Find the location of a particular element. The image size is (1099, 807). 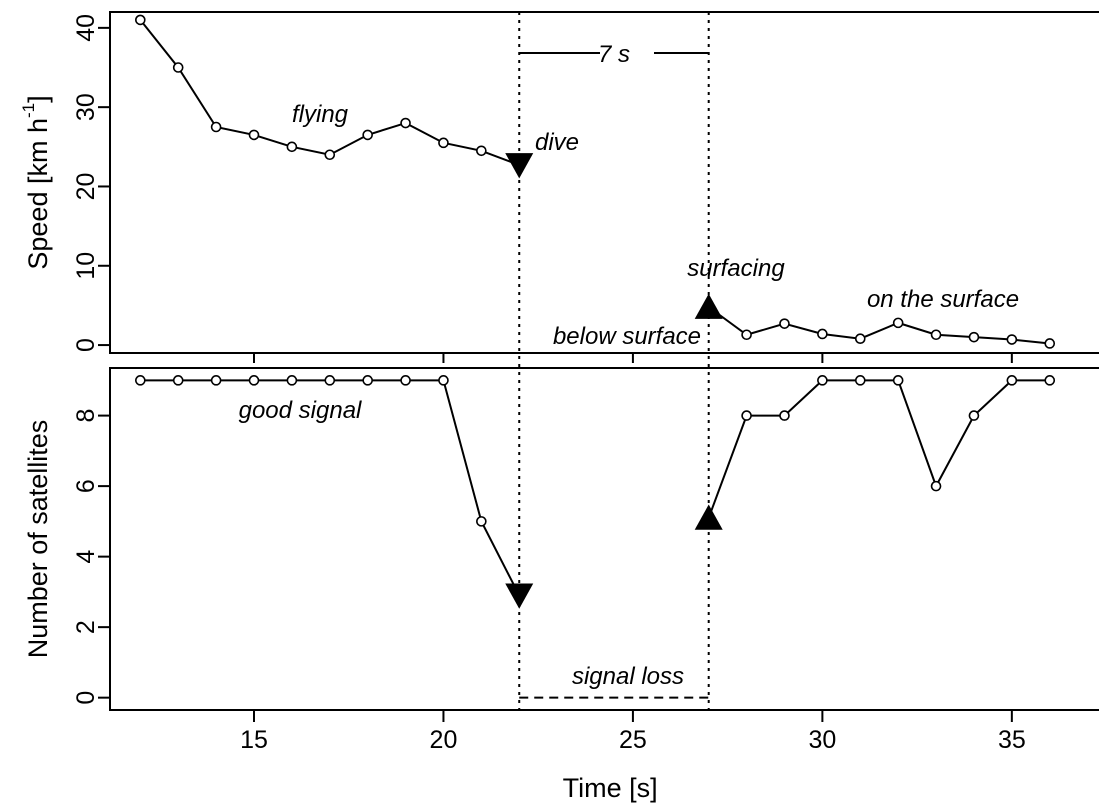

flying-label: flying is located at coordinates (320, 114).